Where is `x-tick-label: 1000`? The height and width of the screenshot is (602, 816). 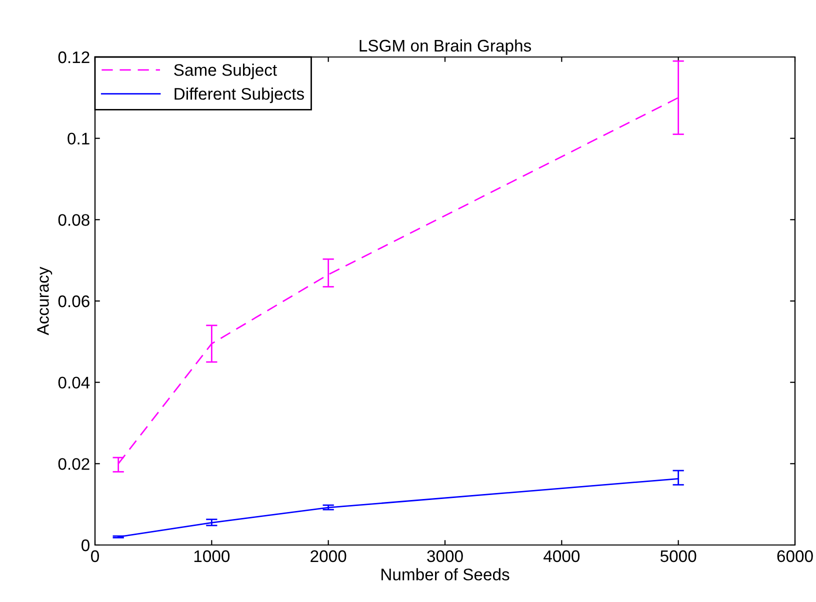
x-tick-label: 1000 is located at coordinates (212, 556).